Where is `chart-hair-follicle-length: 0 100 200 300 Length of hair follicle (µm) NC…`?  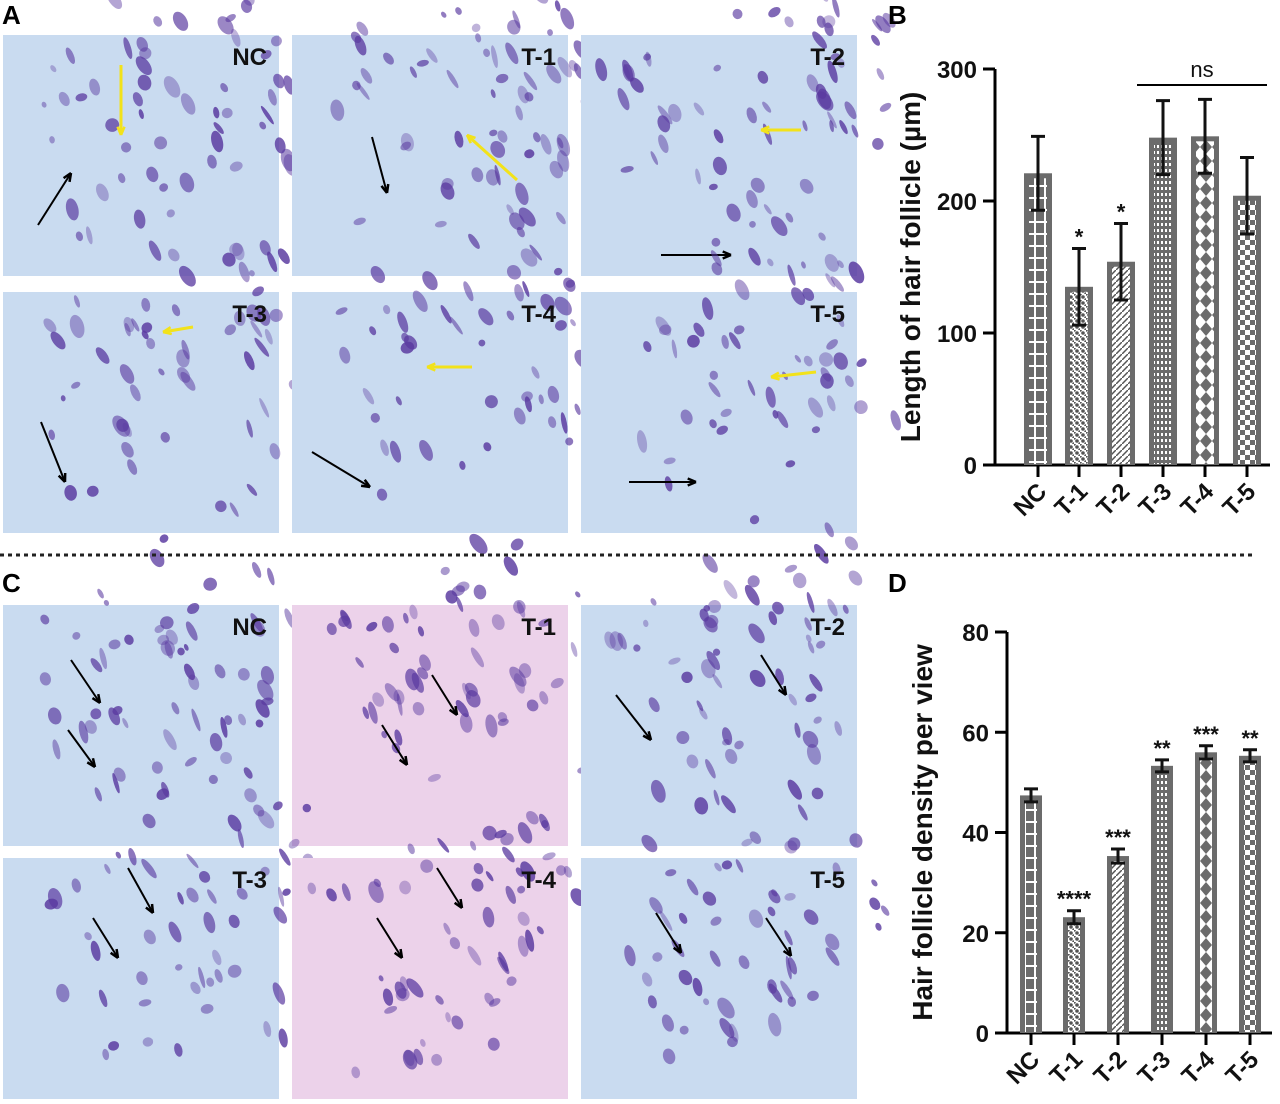
chart-hair-follicle-length: 0 100 200 300 Length of hair follicle (µm) NC… is located at coordinates (1082, 289).